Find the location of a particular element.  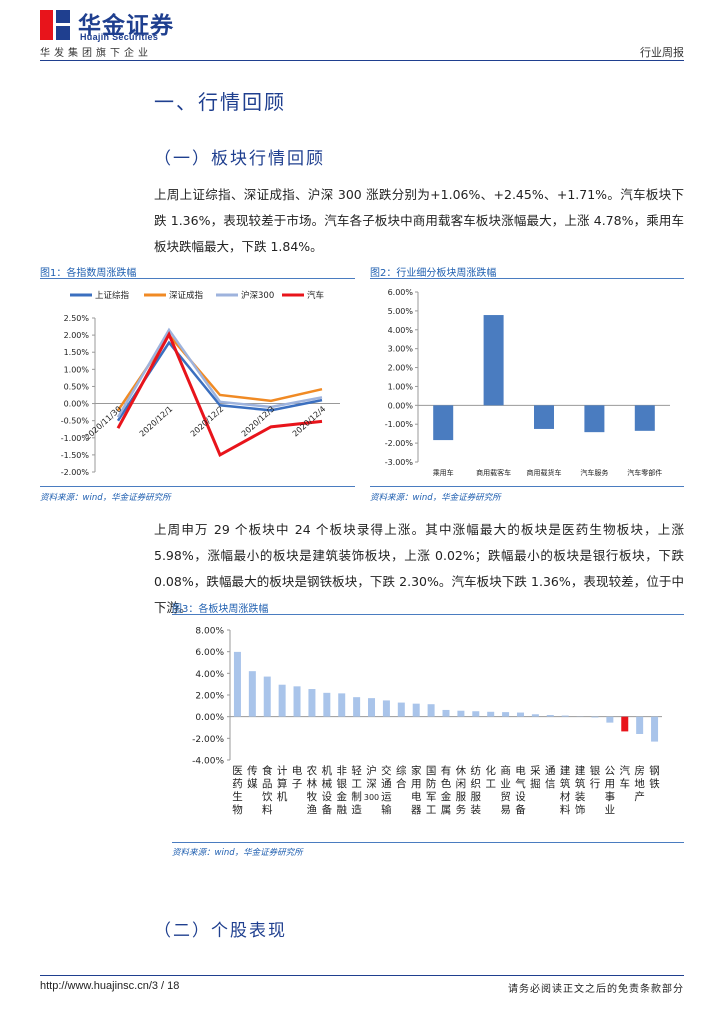

legend-label: 汽车 is located at coordinates (315, 295).